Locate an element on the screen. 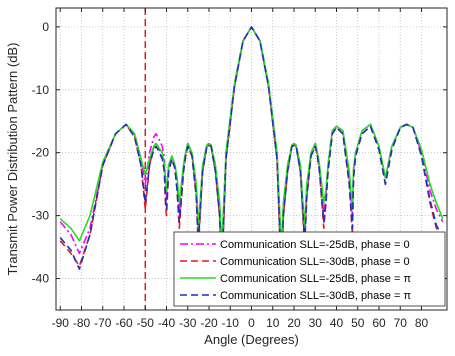  x-tick-label: -40 is located at coordinates (167, 323).